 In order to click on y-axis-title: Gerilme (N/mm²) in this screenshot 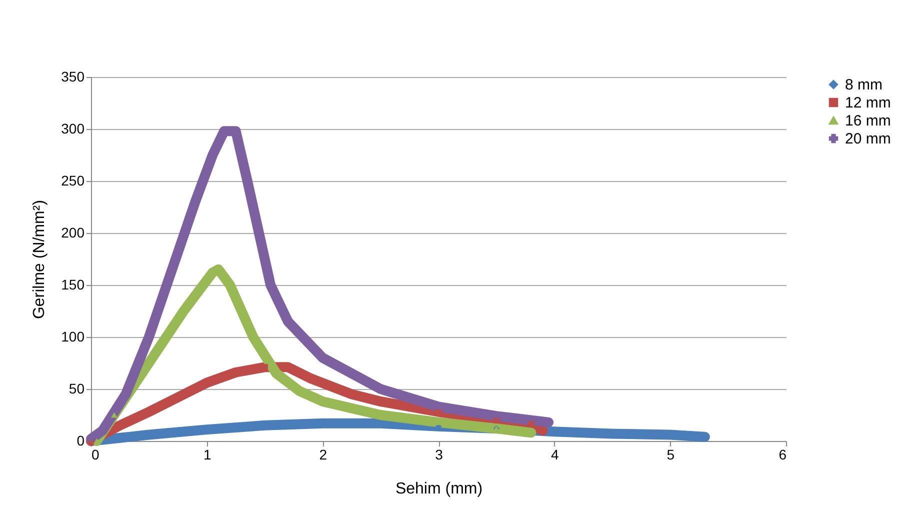, I will do `click(39, 260)`.